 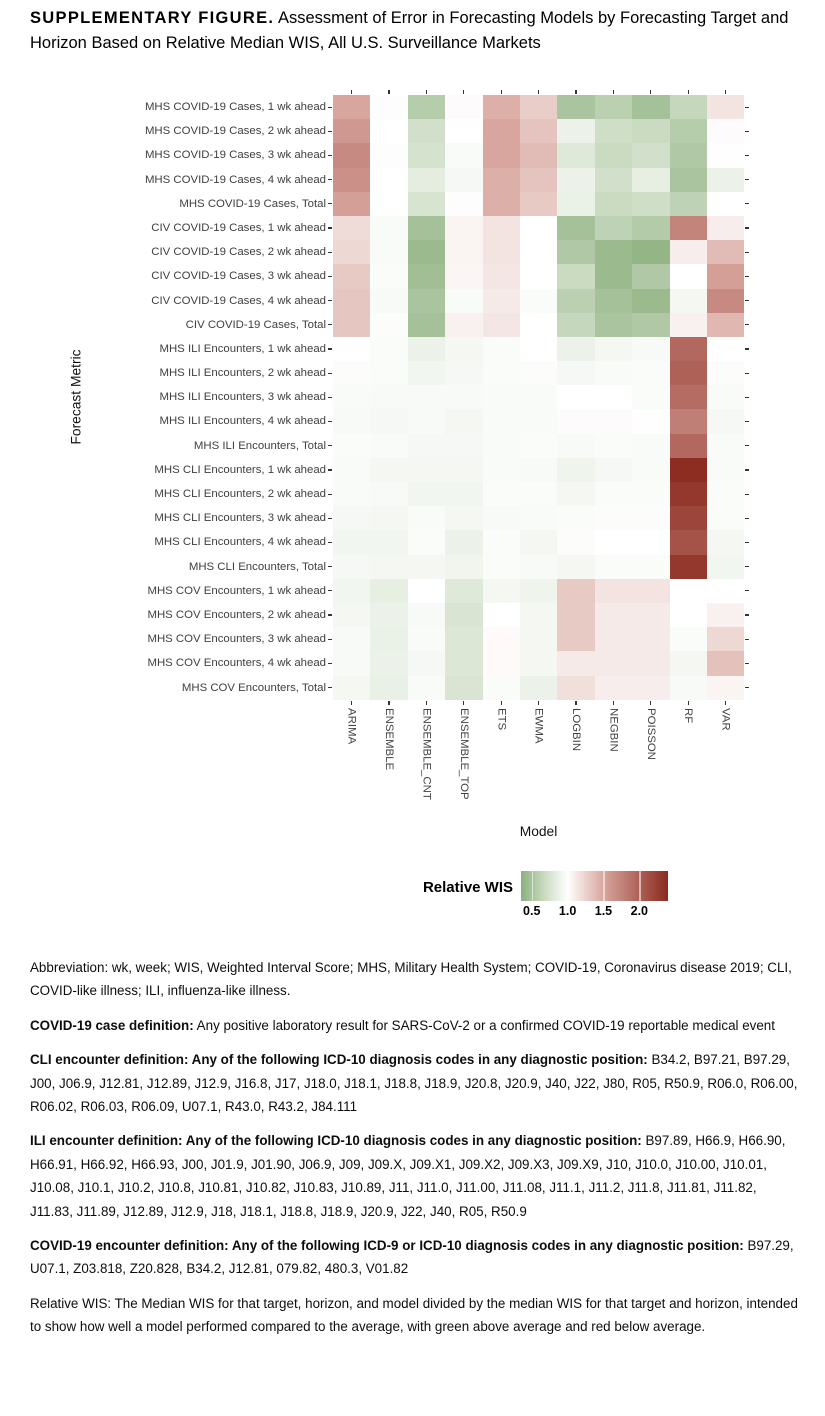 I want to click on y-axis-label: MHS CLI Encounters, 2 wk ahead, so click(x=240, y=494).